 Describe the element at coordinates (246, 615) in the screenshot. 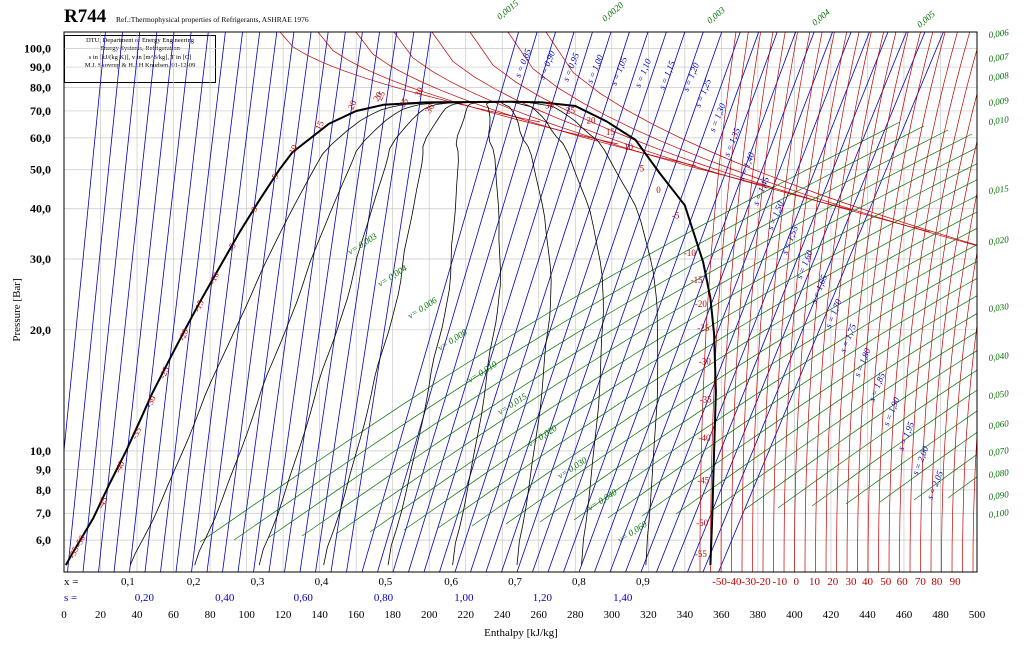

I see `x-tick-label: 100` at that location.